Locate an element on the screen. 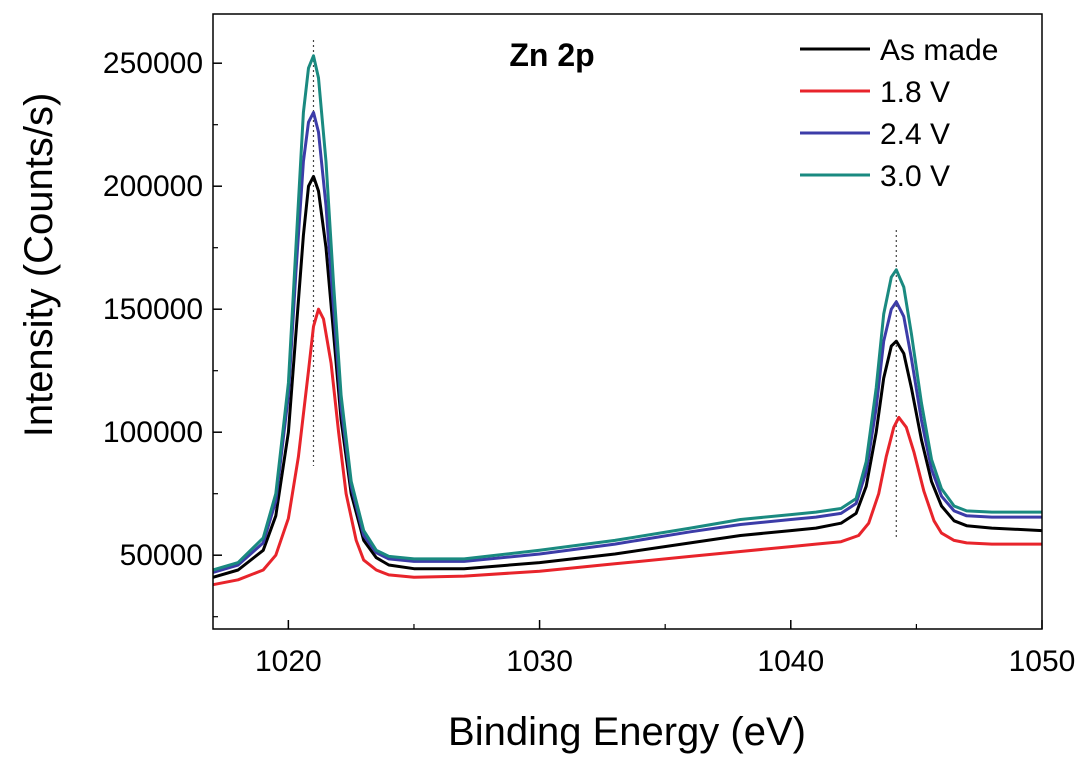 This screenshot has height=757, width=1084. x-tick-labels: 1020 1030 1040 1050 is located at coordinates (665, 661).